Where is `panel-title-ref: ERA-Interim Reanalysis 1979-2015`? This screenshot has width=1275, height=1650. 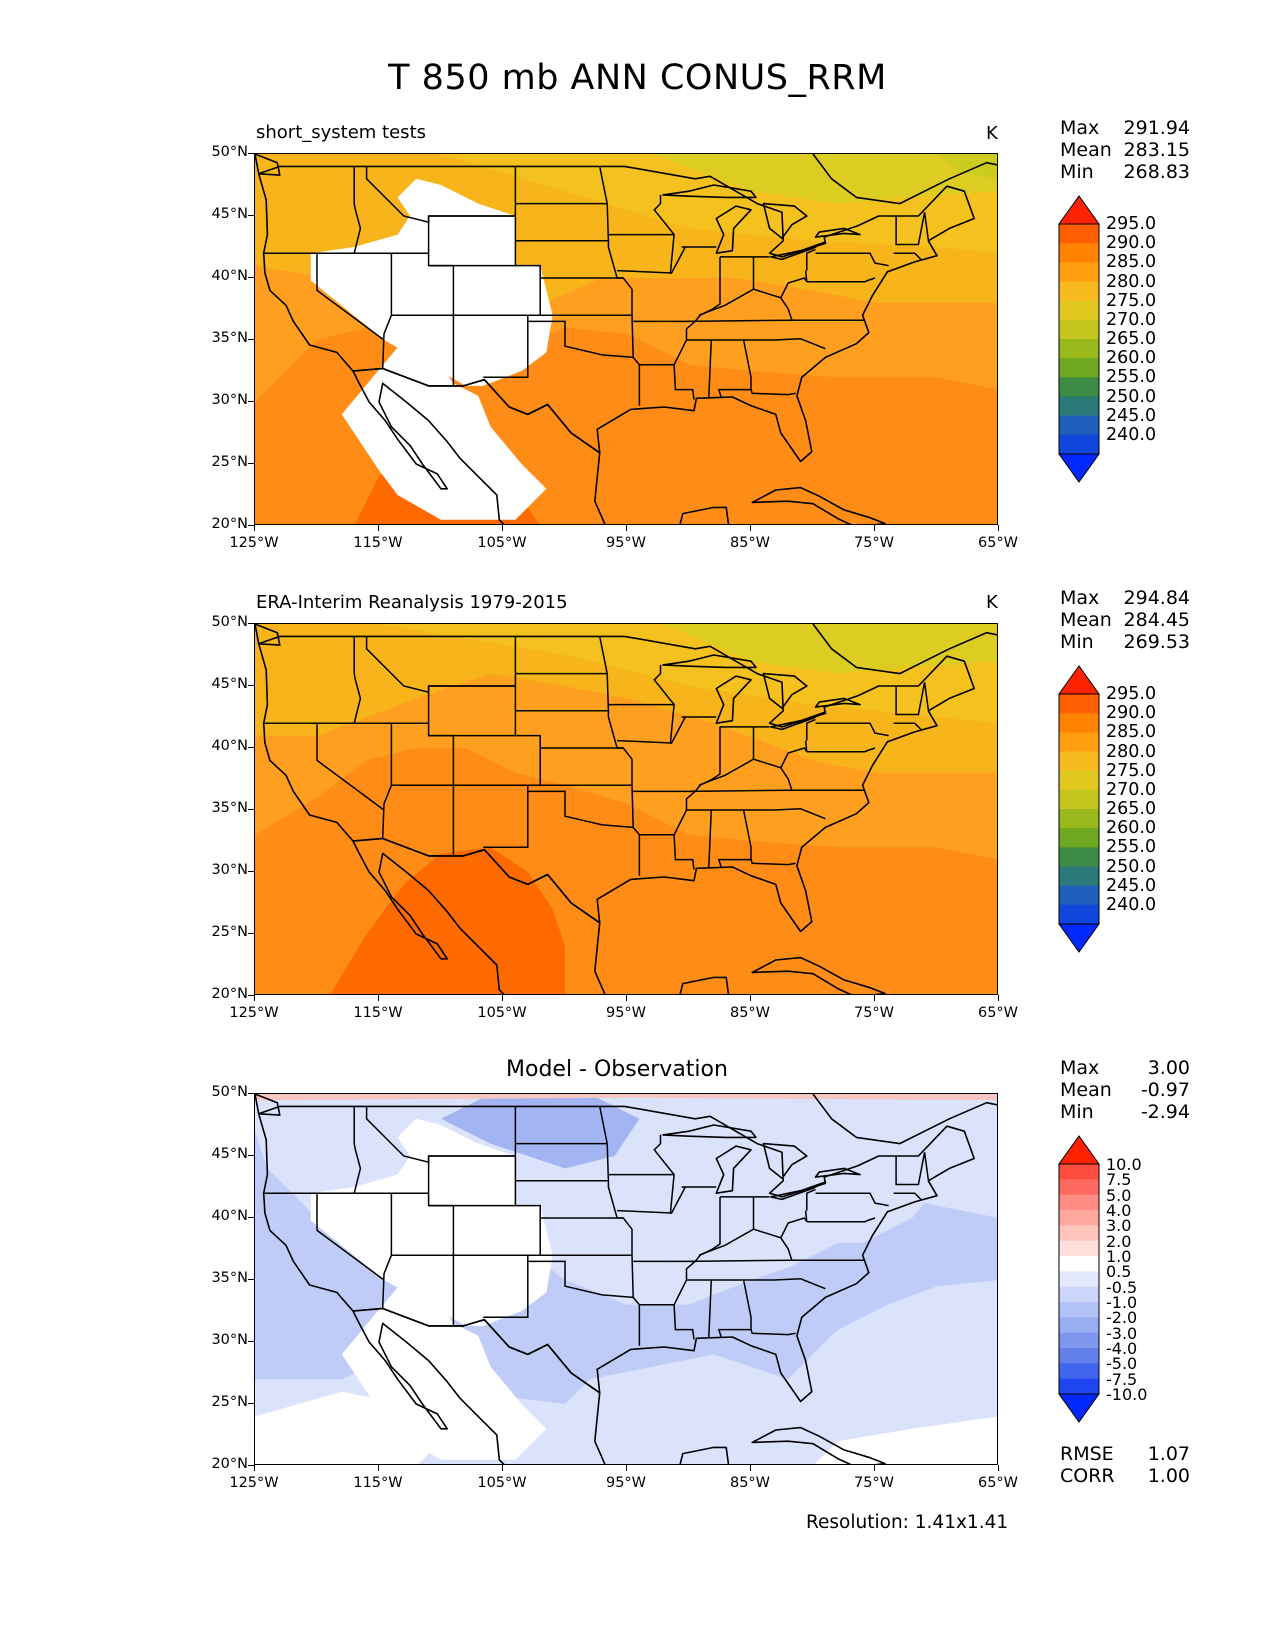 panel-title-ref: ERA-Interim Reanalysis 1979-2015 is located at coordinates (412, 602).